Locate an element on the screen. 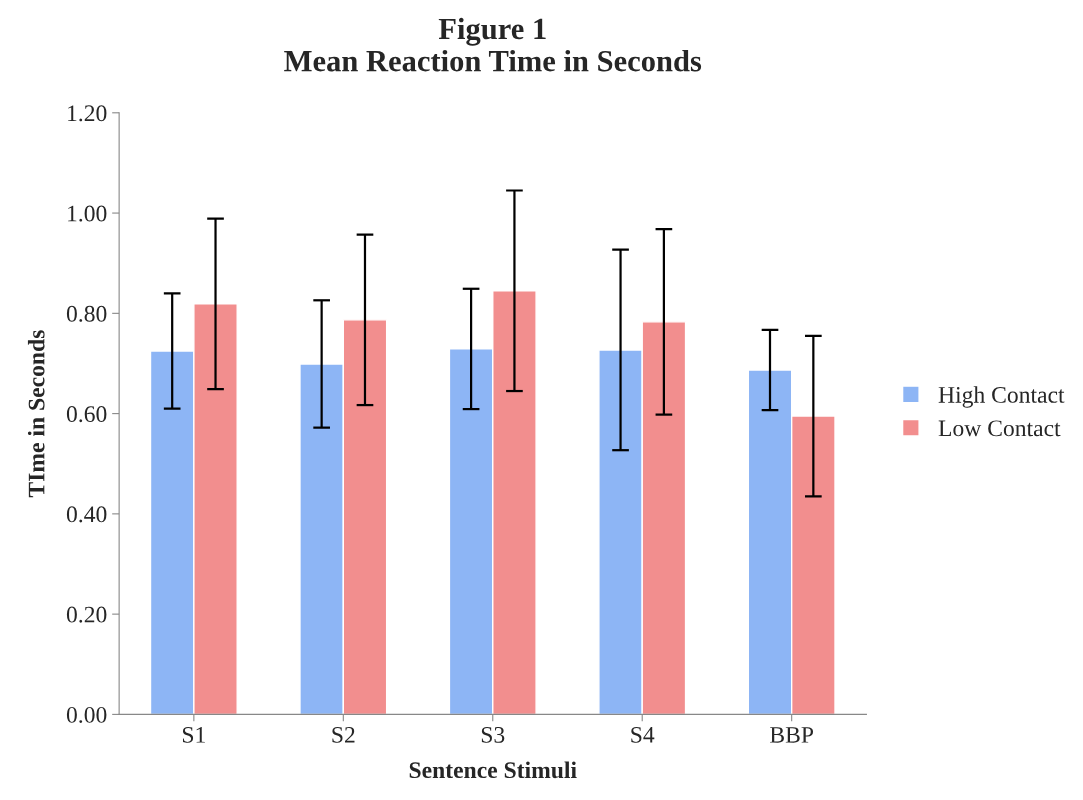  legend-label: High Contact is located at coordinates (1001, 397).